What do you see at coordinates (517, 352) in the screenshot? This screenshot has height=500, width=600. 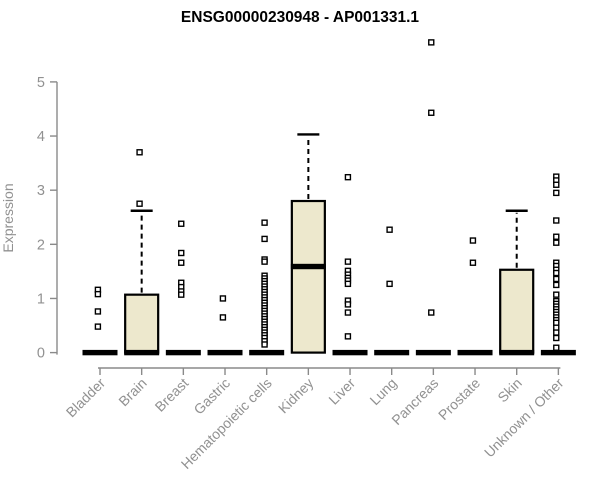 I see `median-Skin` at bounding box center [517, 352].